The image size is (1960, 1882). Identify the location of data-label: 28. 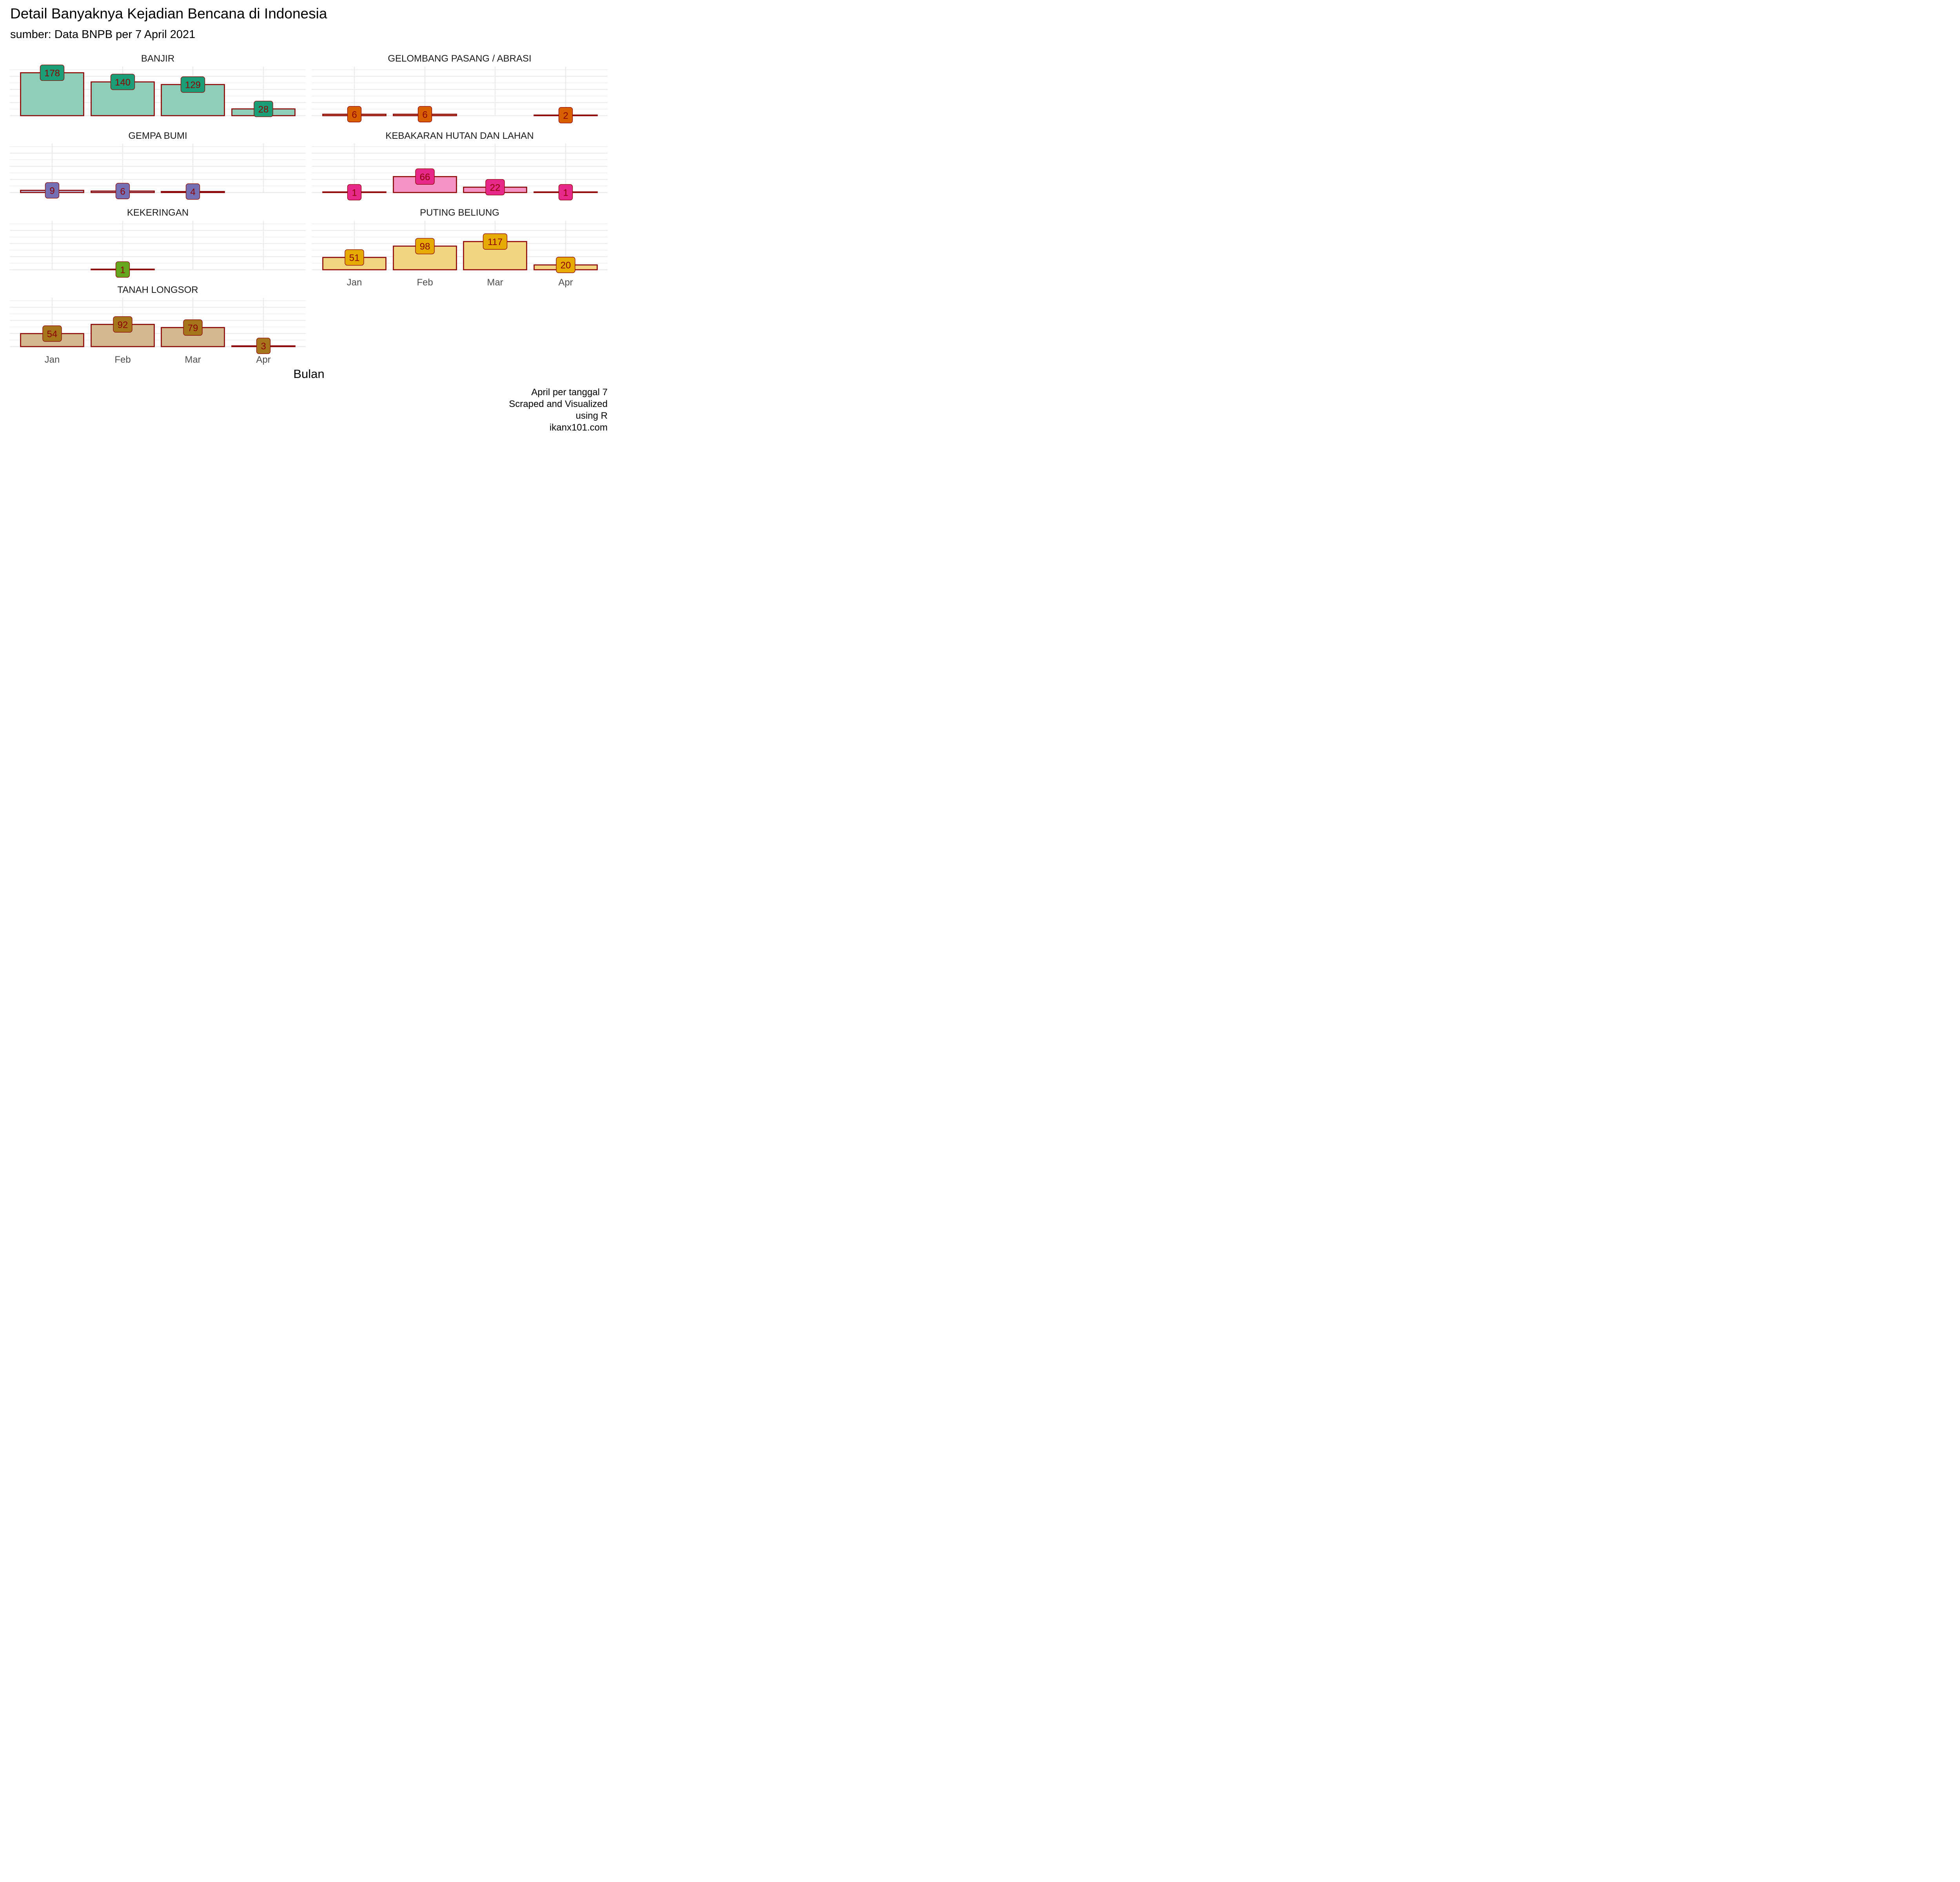
(263, 109).